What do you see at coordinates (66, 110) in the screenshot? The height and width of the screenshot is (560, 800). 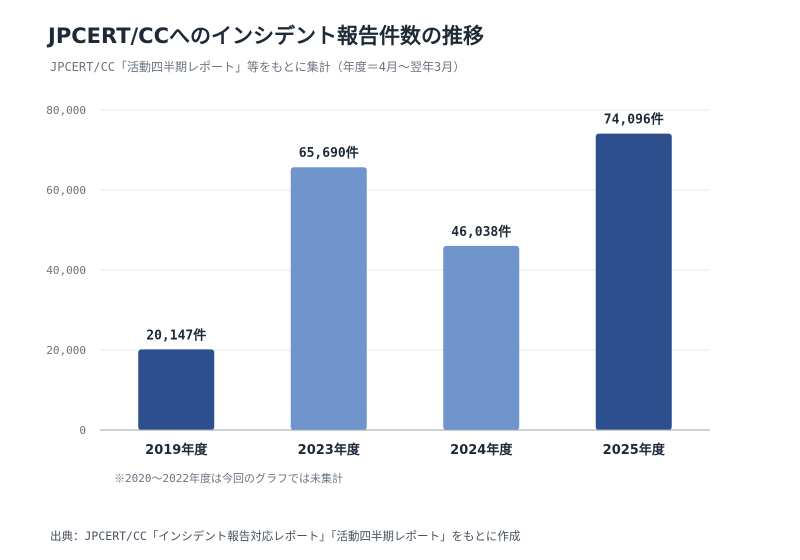 I see `y-tick-label: 80,000` at bounding box center [66, 110].